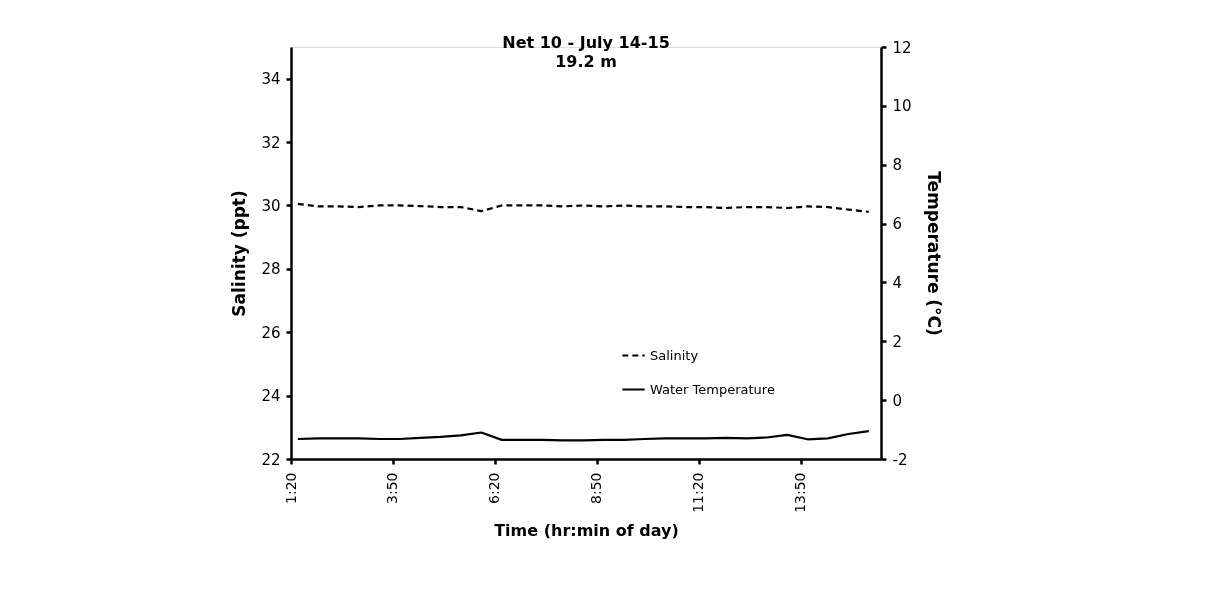 This screenshot has width=1210, height=607. I want to click on y2-tick-label: 4, so click(897, 282).